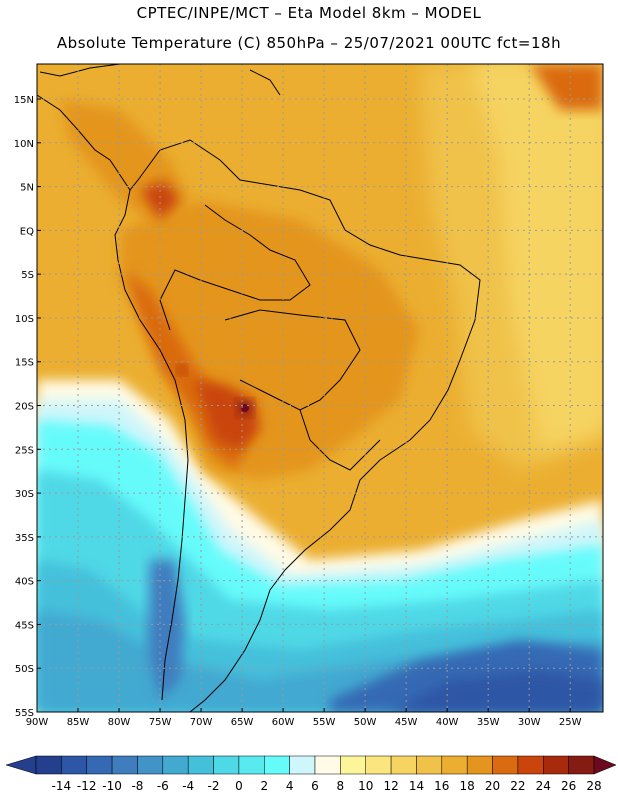  I want to click on lat-label: 5N, so click(27, 188).